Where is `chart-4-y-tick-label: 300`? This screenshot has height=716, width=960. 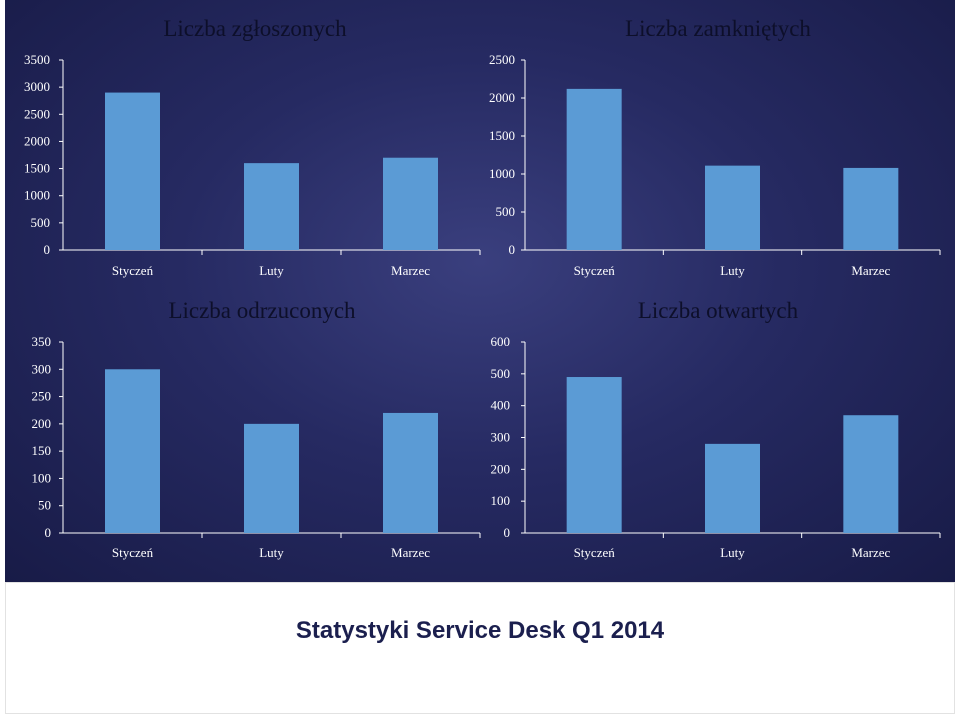 chart-4-y-tick-label: 300 is located at coordinates (501, 437).